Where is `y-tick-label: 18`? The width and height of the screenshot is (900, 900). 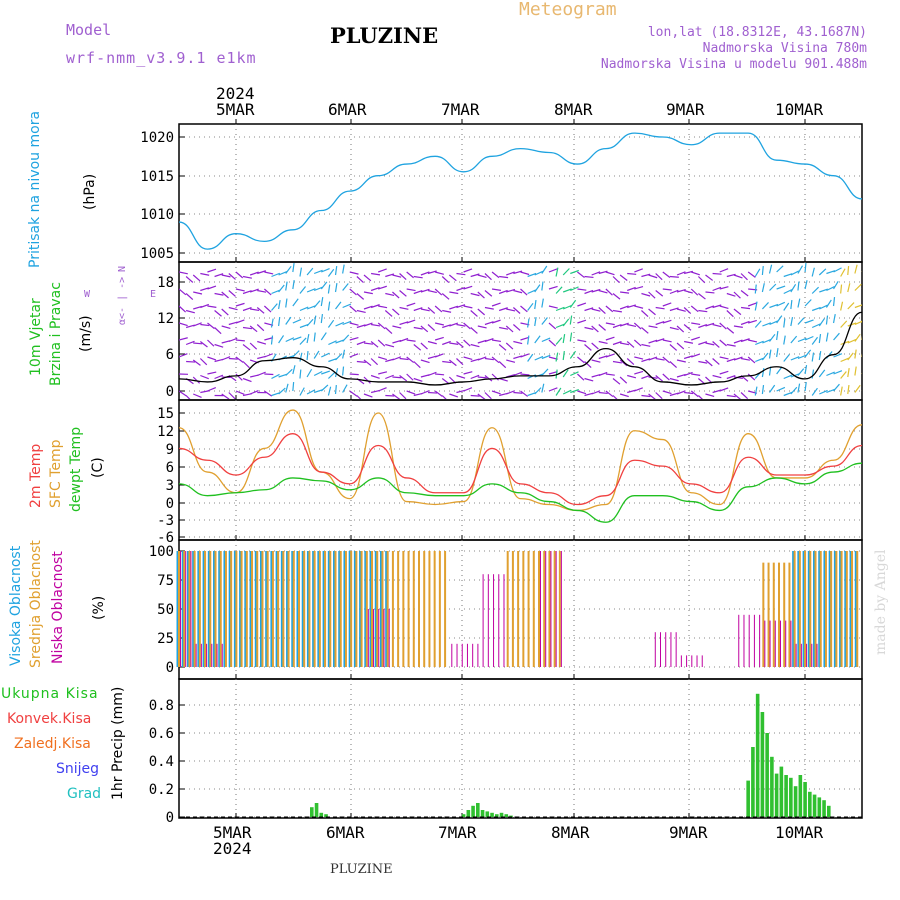 y-tick-label: 18 is located at coordinates (165, 283).